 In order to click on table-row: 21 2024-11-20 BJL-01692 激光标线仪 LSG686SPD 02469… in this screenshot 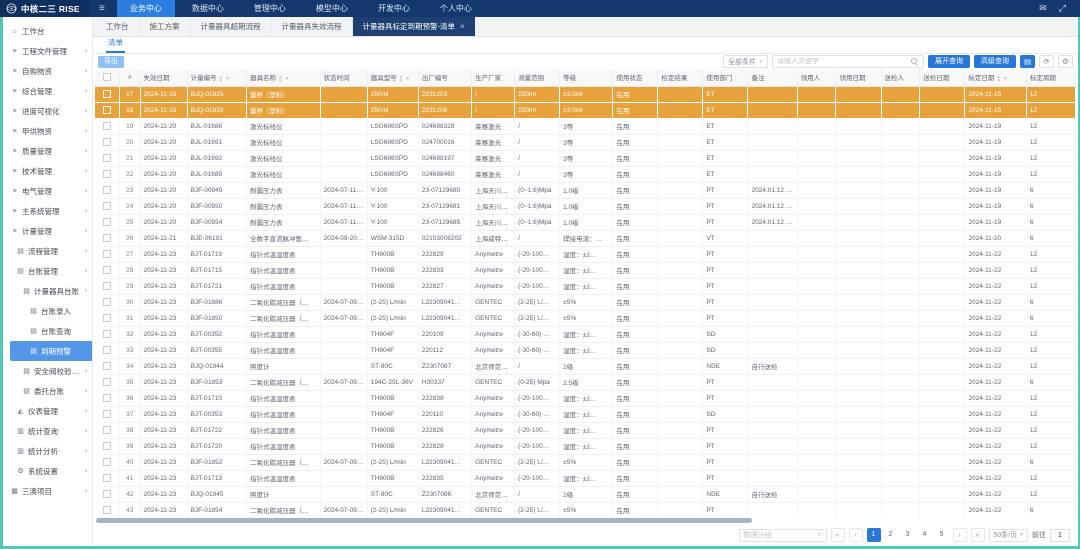, I will do `click(586, 158)`.